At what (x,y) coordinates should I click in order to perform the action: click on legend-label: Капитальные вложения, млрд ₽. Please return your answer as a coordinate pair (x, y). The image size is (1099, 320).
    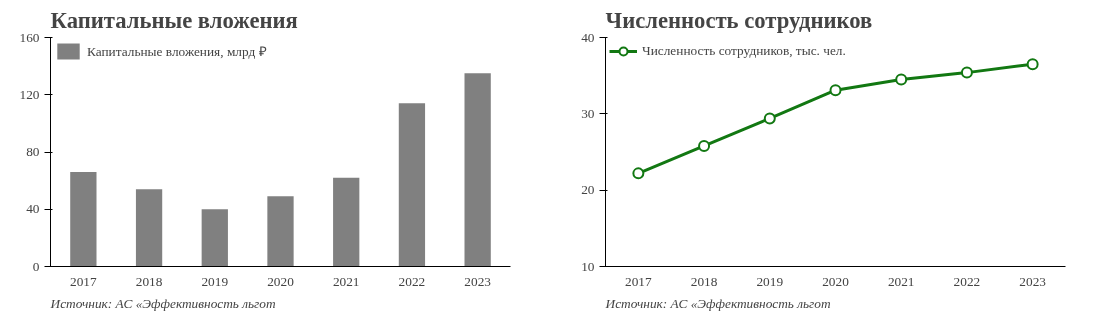
    Looking at the image, I should click on (177, 51).